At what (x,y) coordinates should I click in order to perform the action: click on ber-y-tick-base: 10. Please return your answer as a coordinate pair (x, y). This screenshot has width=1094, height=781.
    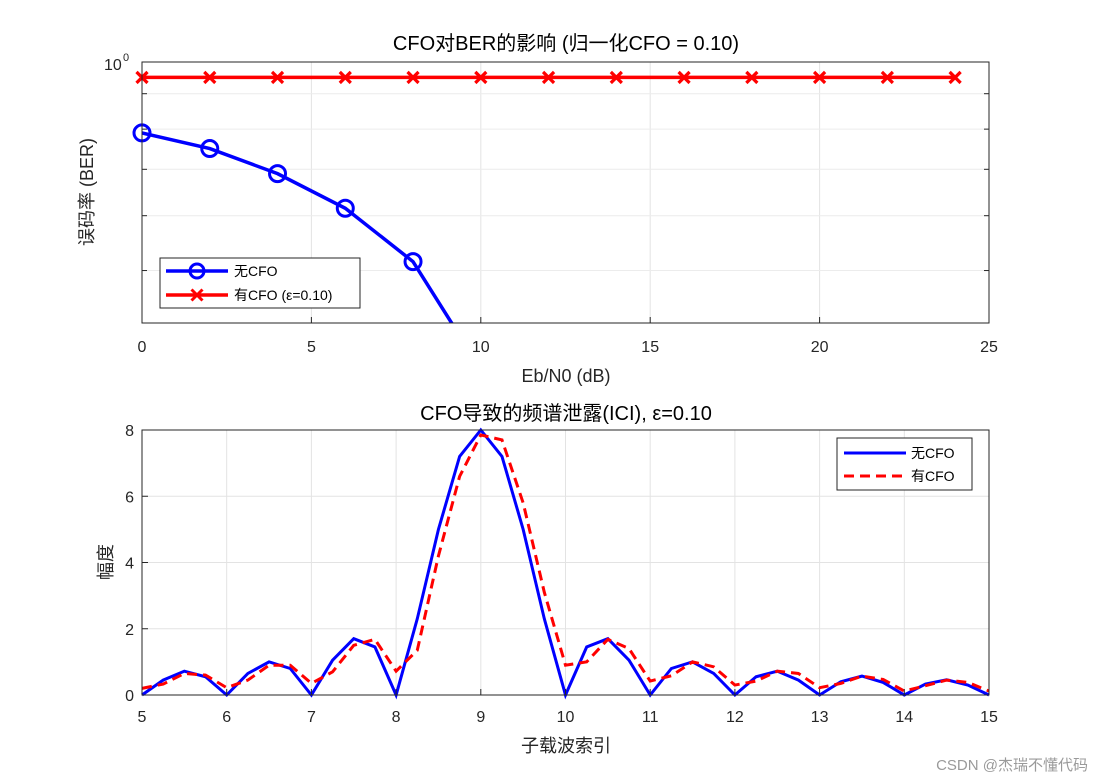
    Looking at the image, I should click on (113, 65).